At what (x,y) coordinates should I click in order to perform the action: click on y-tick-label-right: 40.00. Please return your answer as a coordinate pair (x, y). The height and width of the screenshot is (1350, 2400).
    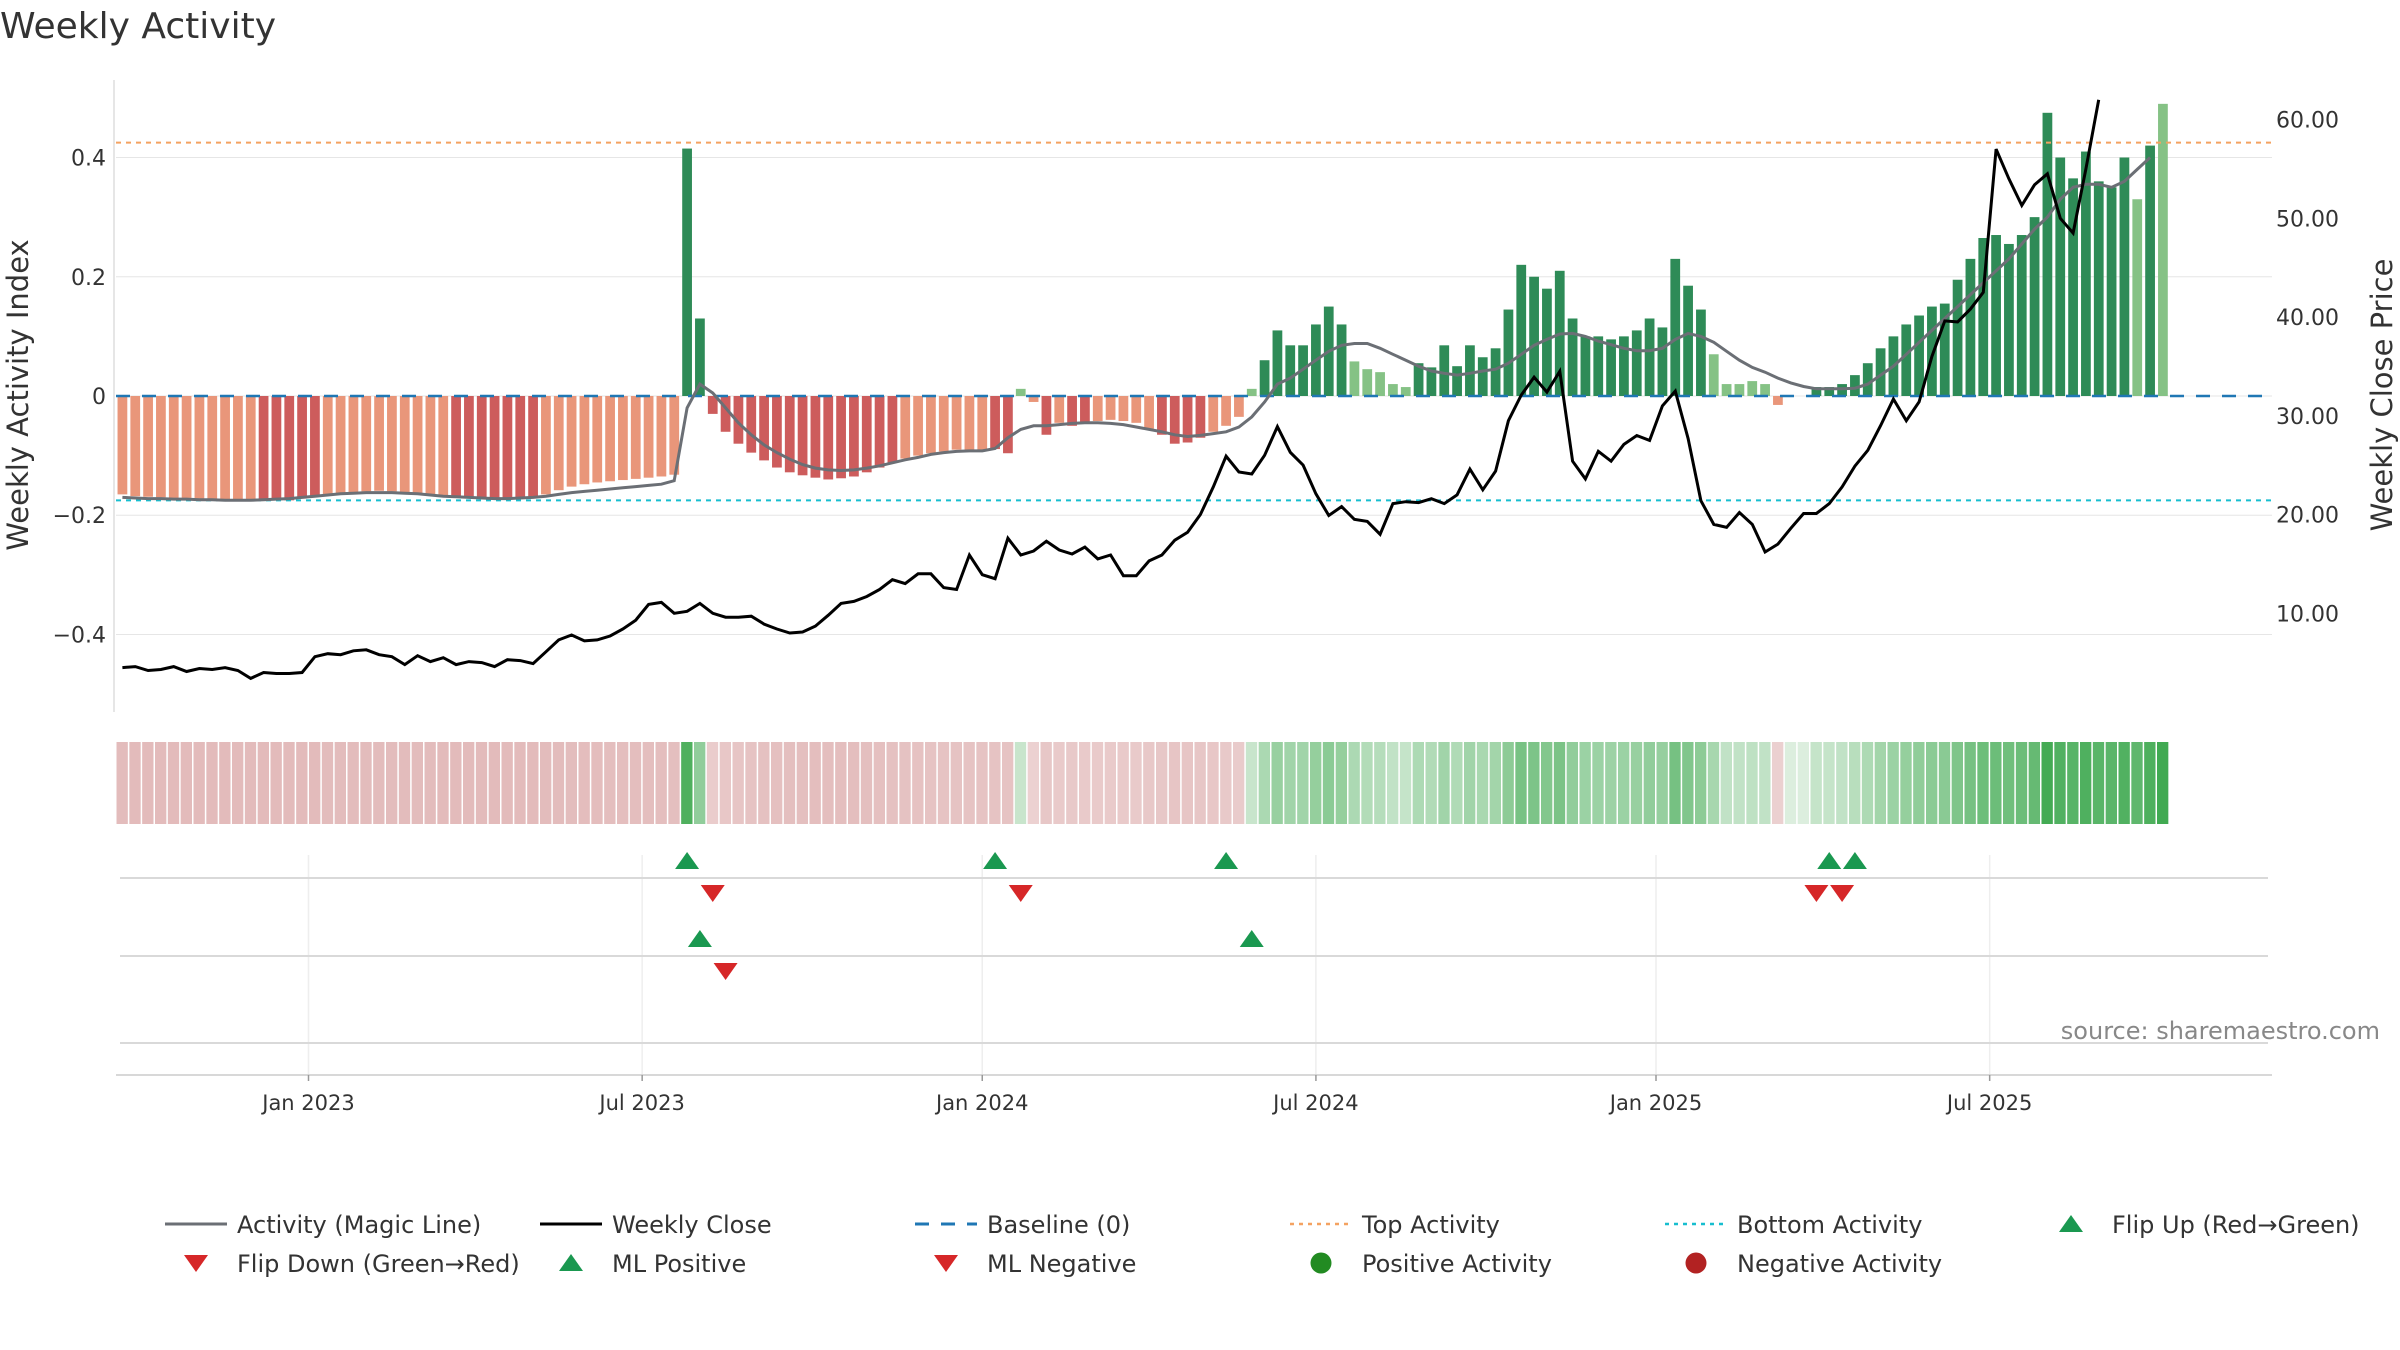
    Looking at the image, I should click on (2307, 318).